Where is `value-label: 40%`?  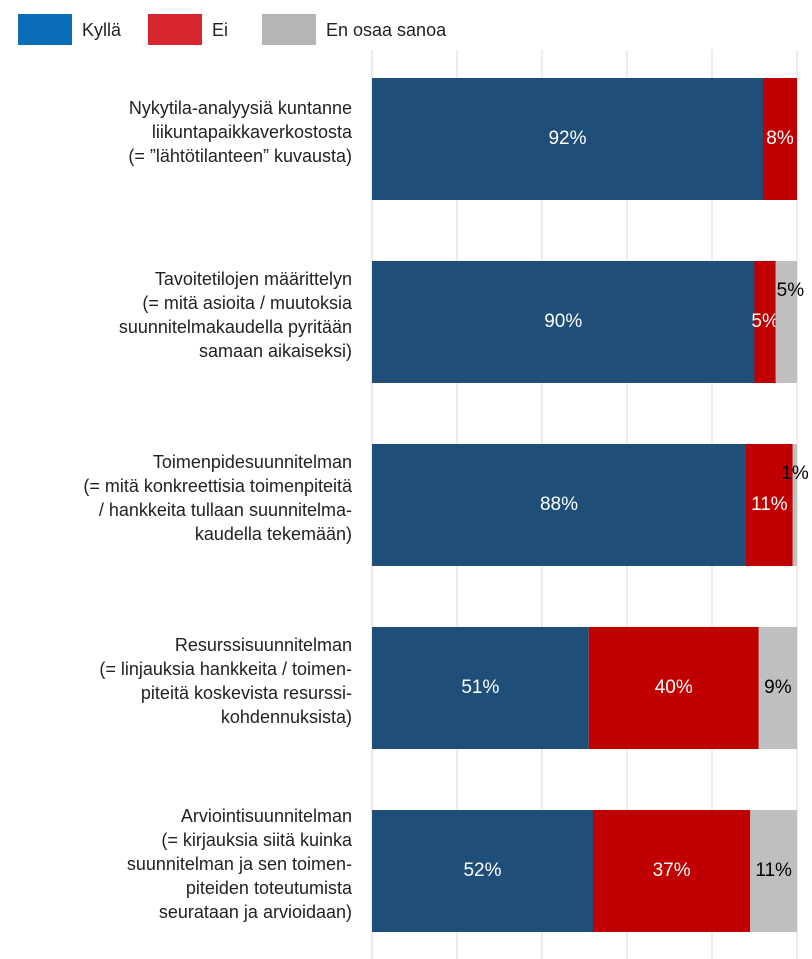
value-label: 40% is located at coordinates (674, 687).